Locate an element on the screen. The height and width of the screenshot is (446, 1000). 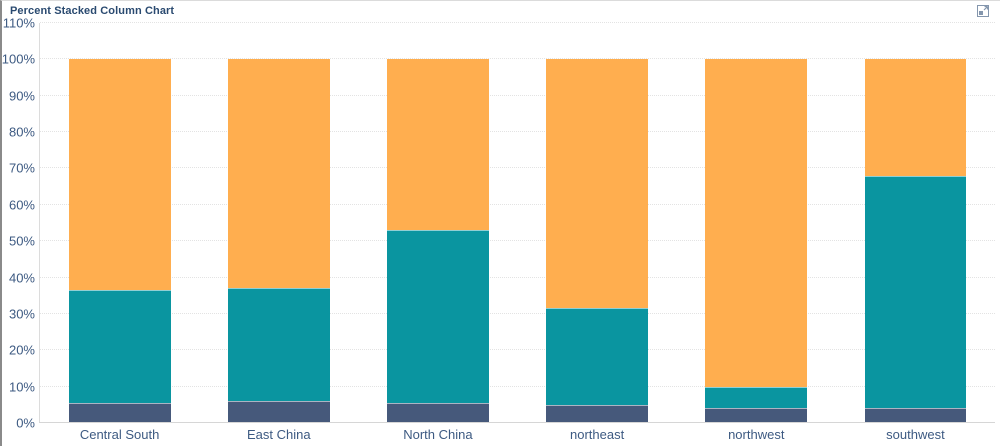
y-tick-label: 70% is located at coordinates (21, 168).